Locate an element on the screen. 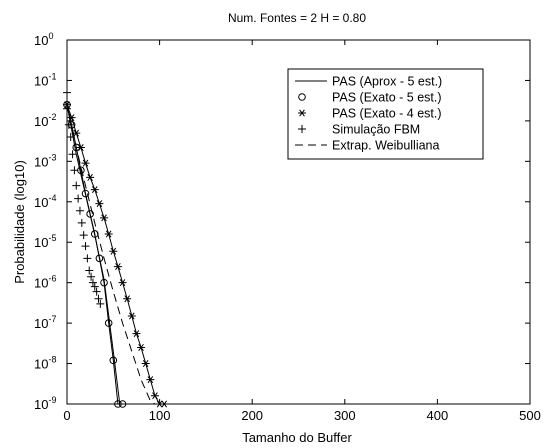  legend-label: PAS (Exato - 4 est.) is located at coordinates (387, 114).